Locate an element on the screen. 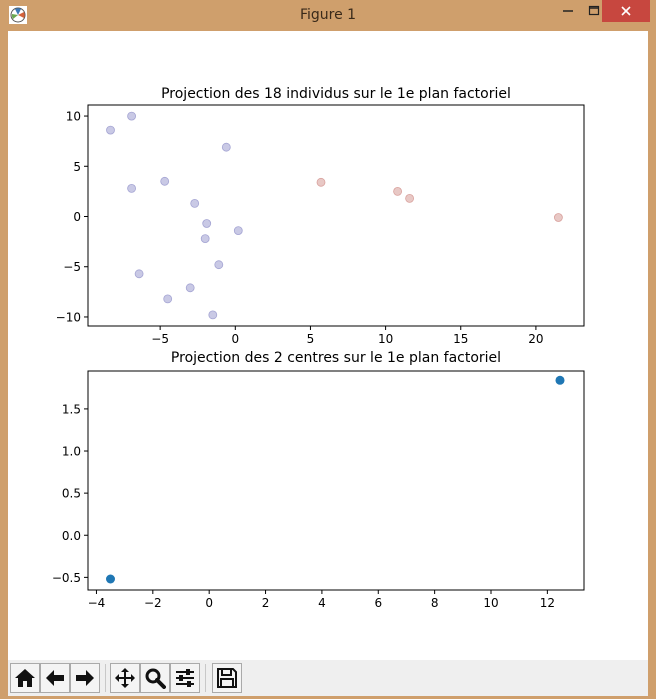 The image size is (656, 699). x-tick-label: 15 is located at coordinates (460, 339).